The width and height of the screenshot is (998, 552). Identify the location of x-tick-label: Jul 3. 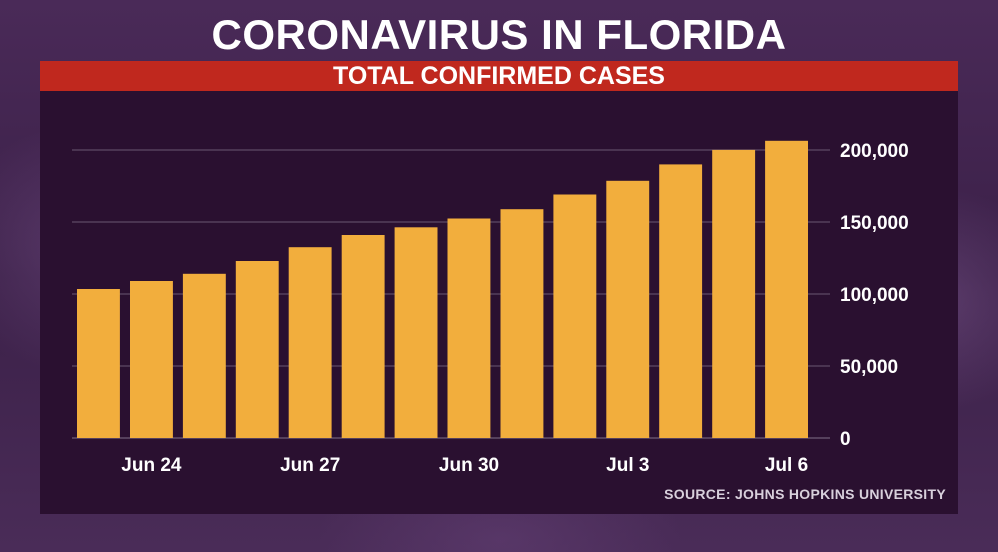
(627, 465).